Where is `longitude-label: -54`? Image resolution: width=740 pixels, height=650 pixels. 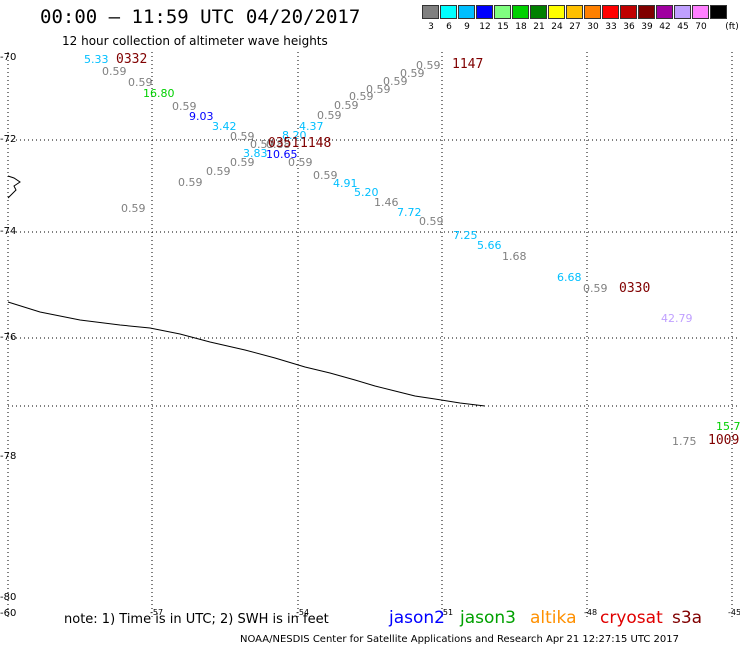
longitude-label: -54 is located at coordinates (303, 612).